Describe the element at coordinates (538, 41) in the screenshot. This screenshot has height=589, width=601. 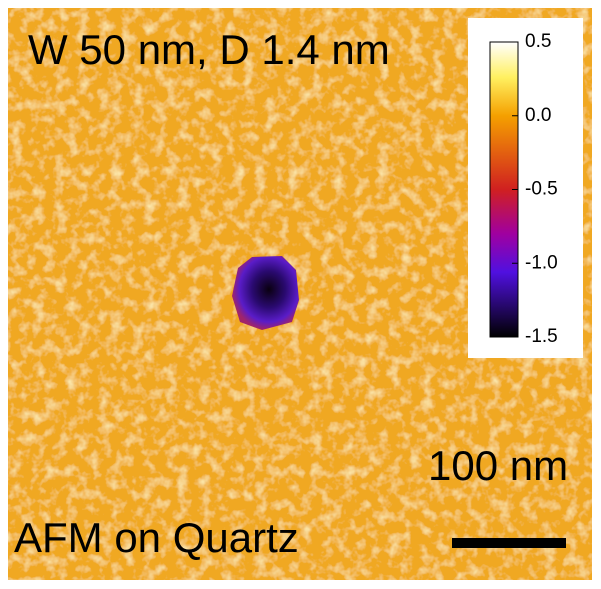
I see `tick-label: 0.5` at that location.